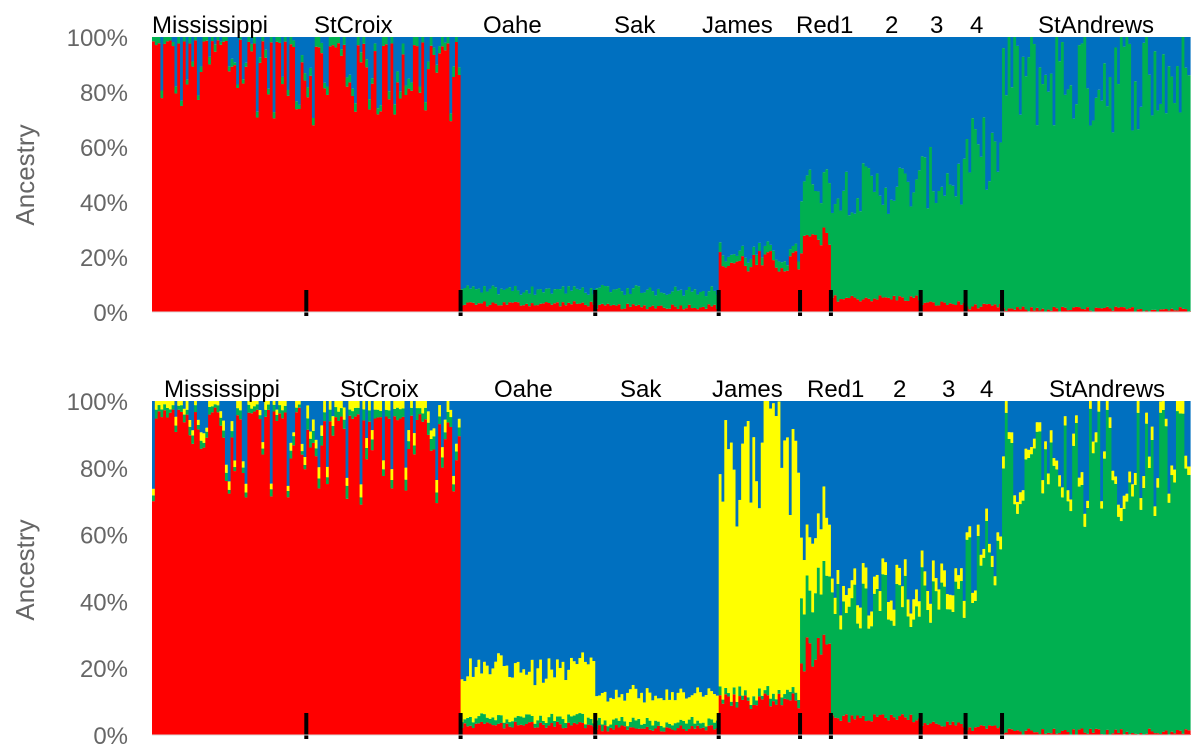  Describe the element at coordinates (920, 726) in the screenshot. I see `population-separator` at that location.